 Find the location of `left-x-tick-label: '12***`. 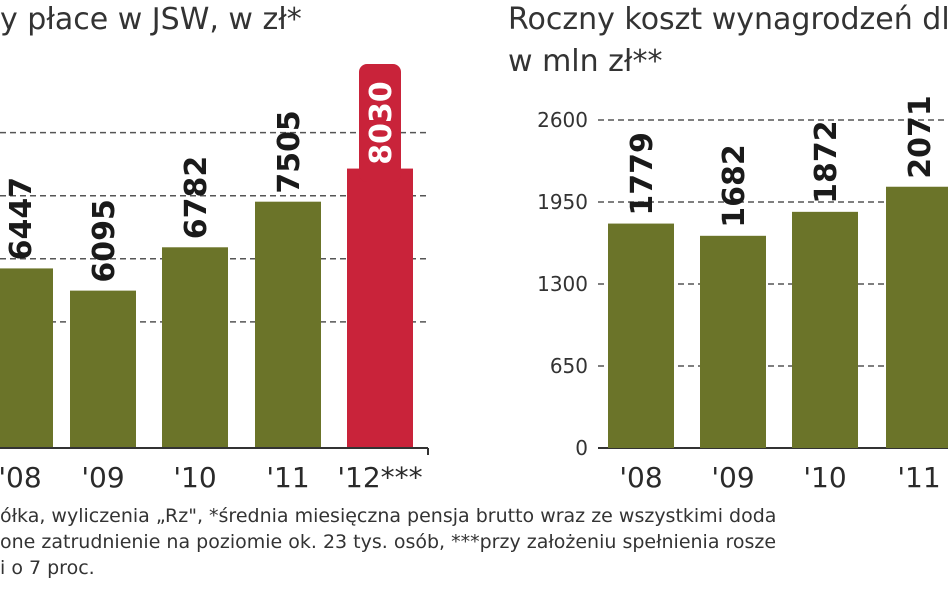

left-x-tick-label: '12*** is located at coordinates (379, 477).